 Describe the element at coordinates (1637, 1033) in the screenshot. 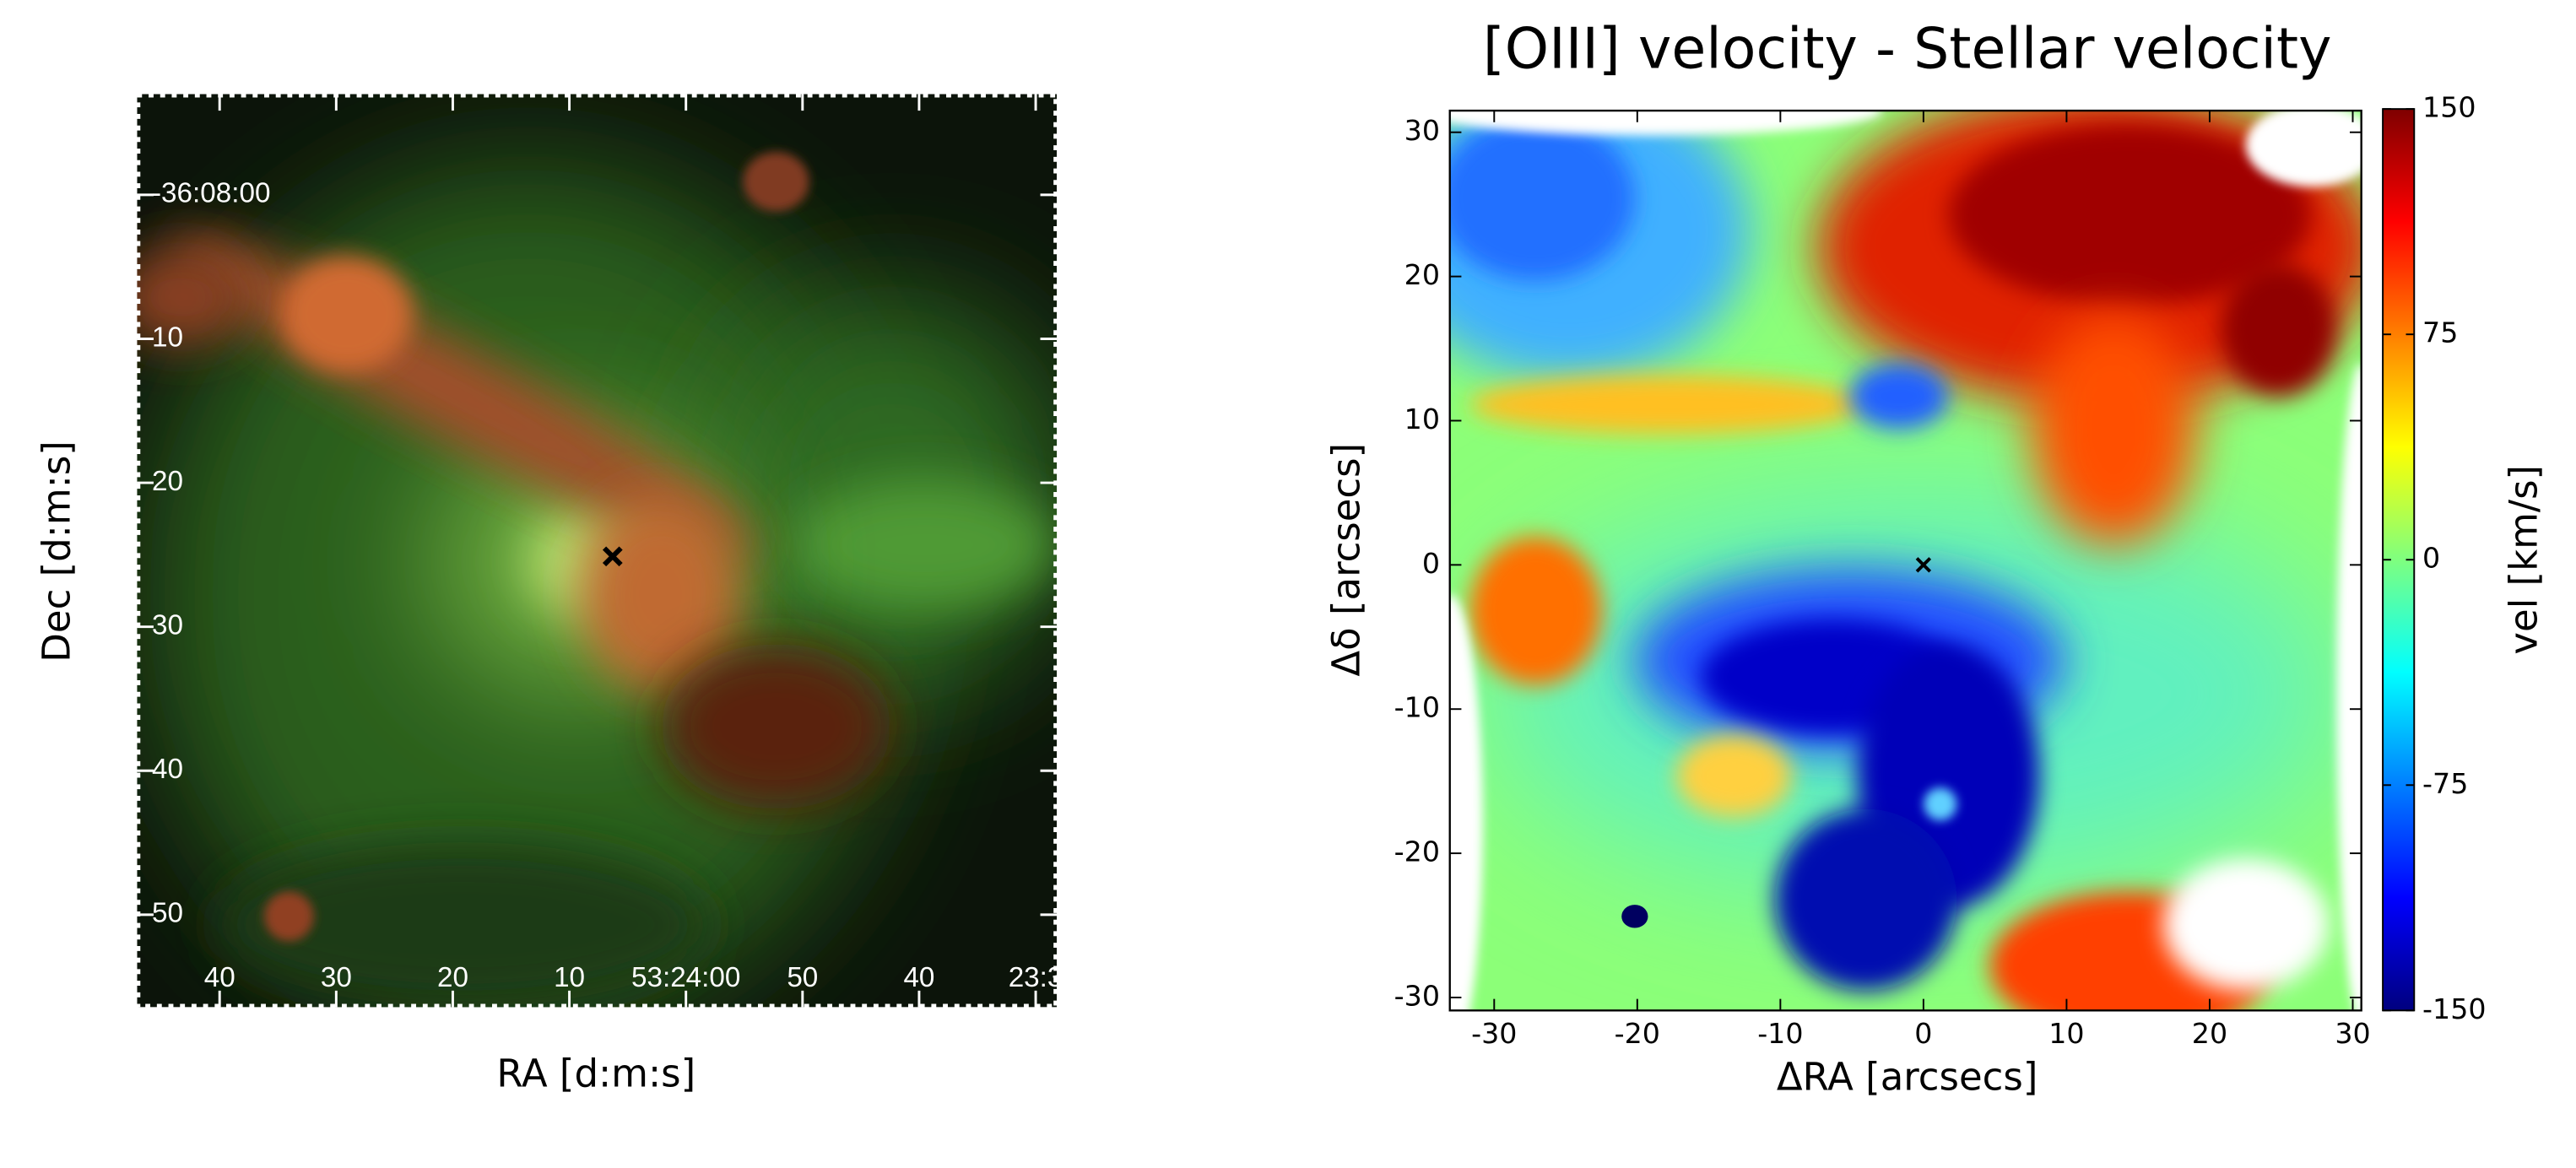

I see `x-tick-label: -20` at that location.